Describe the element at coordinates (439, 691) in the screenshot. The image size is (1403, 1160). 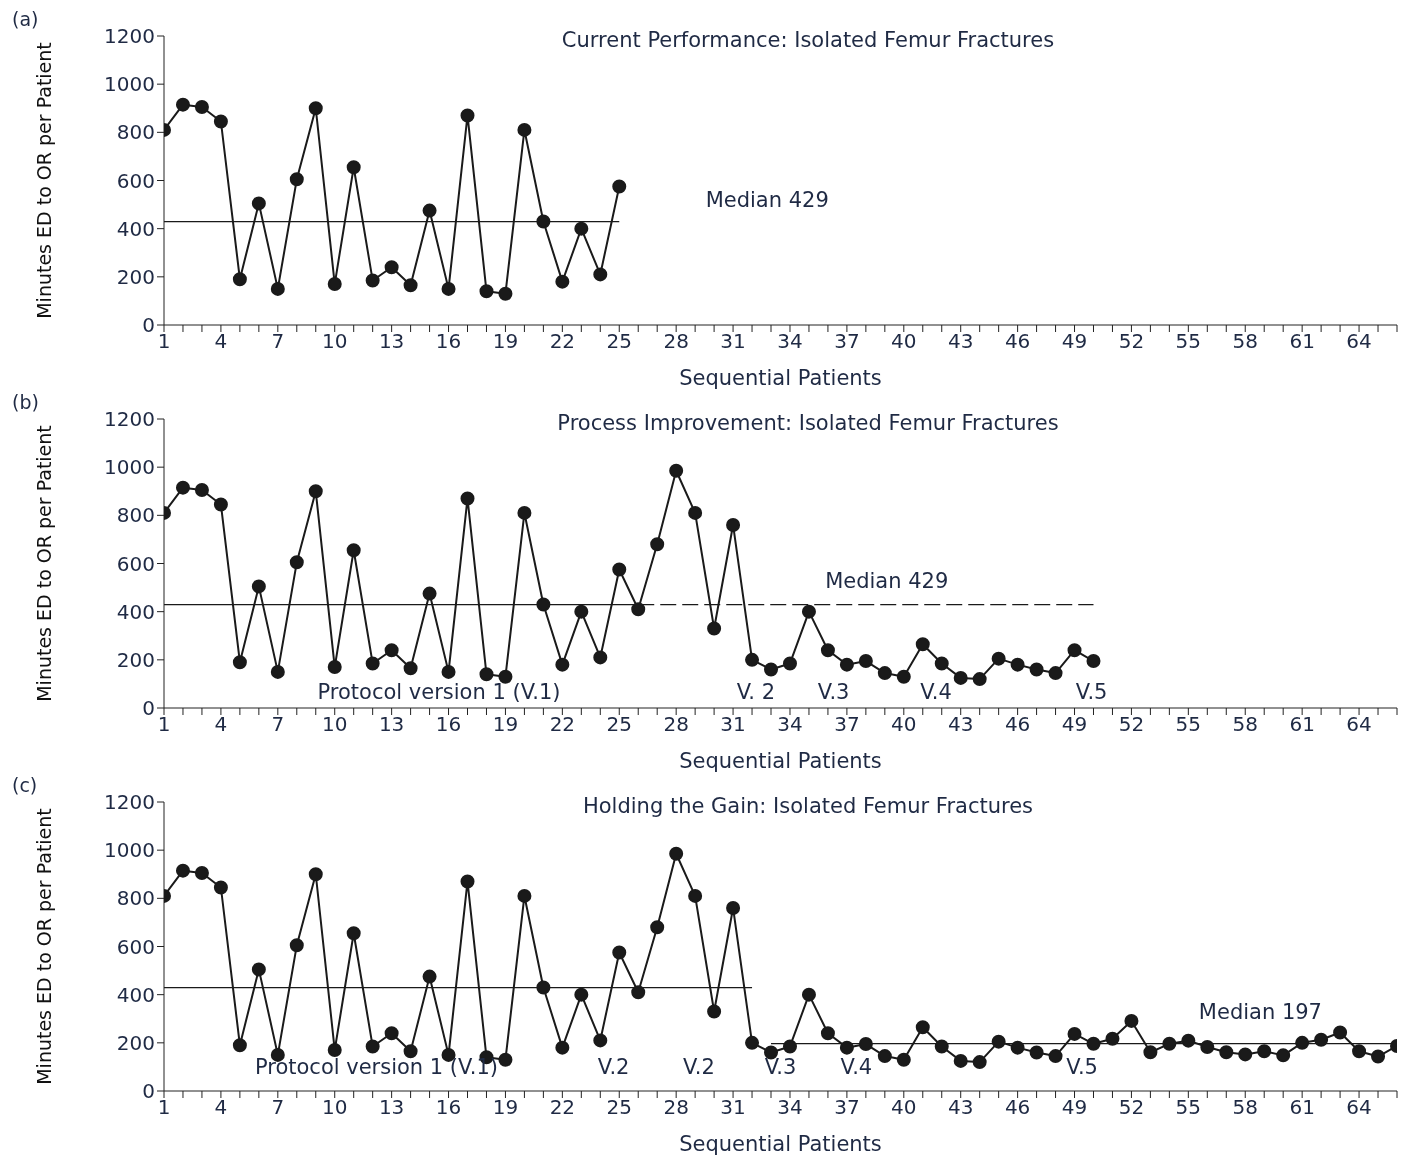
I see `annotation: Protocol version 1 (V.1)` at that location.